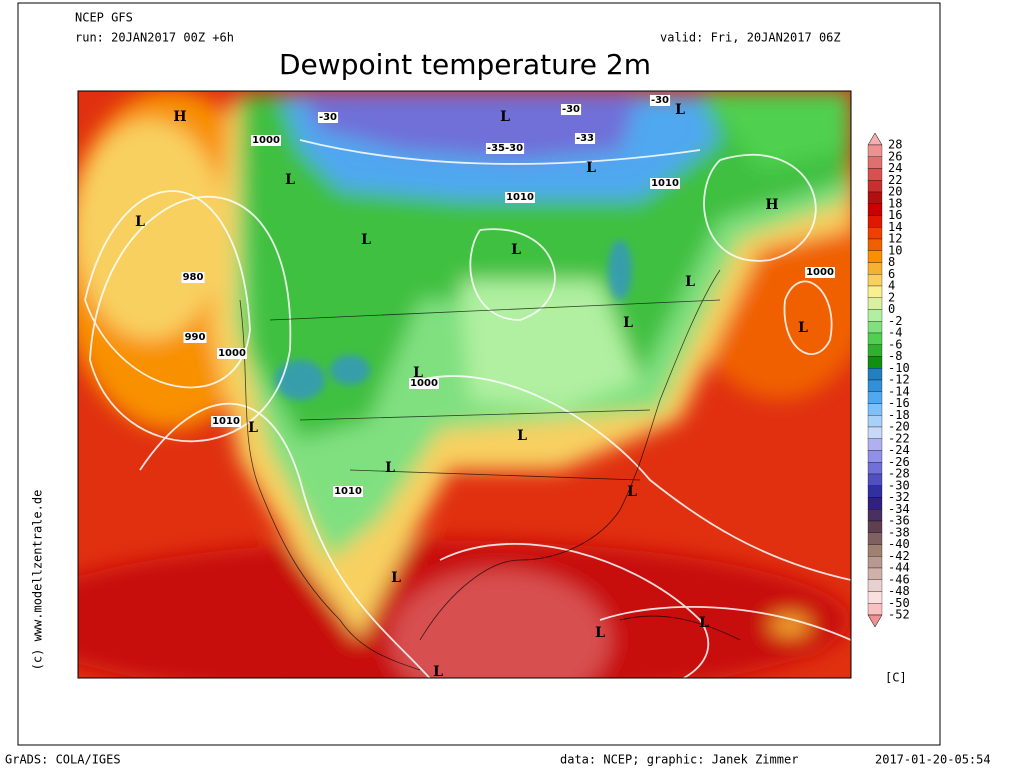  What do you see at coordinates (895, 227) in the screenshot?
I see `colorbar-label: 14` at bounding box center [895, 227].